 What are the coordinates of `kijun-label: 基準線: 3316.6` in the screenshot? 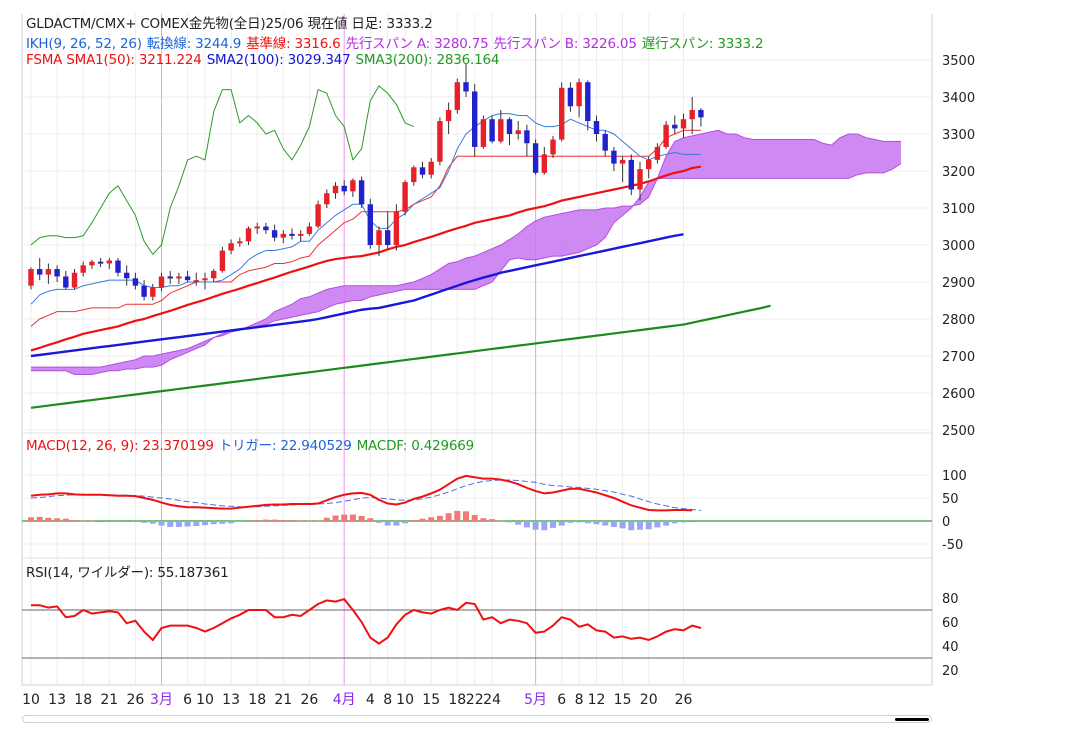 It's located at (293, 44).